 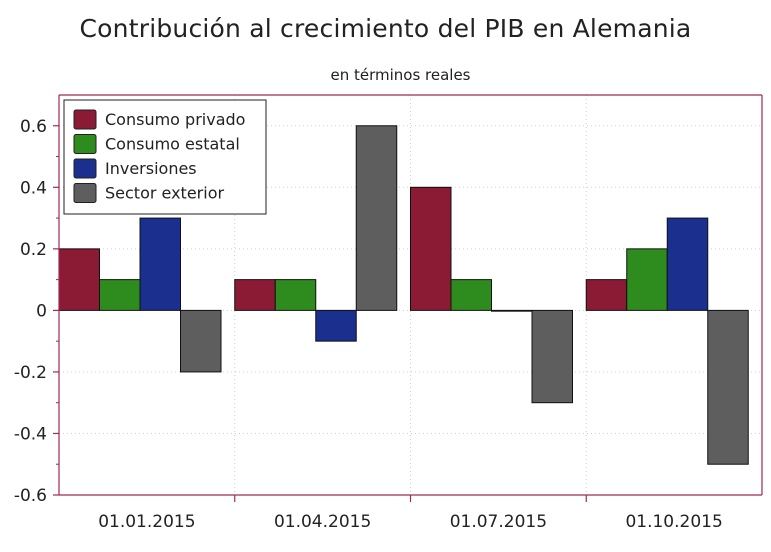 I want to click on legend-swatch-sector-exterior, so click(x=85, y=193).